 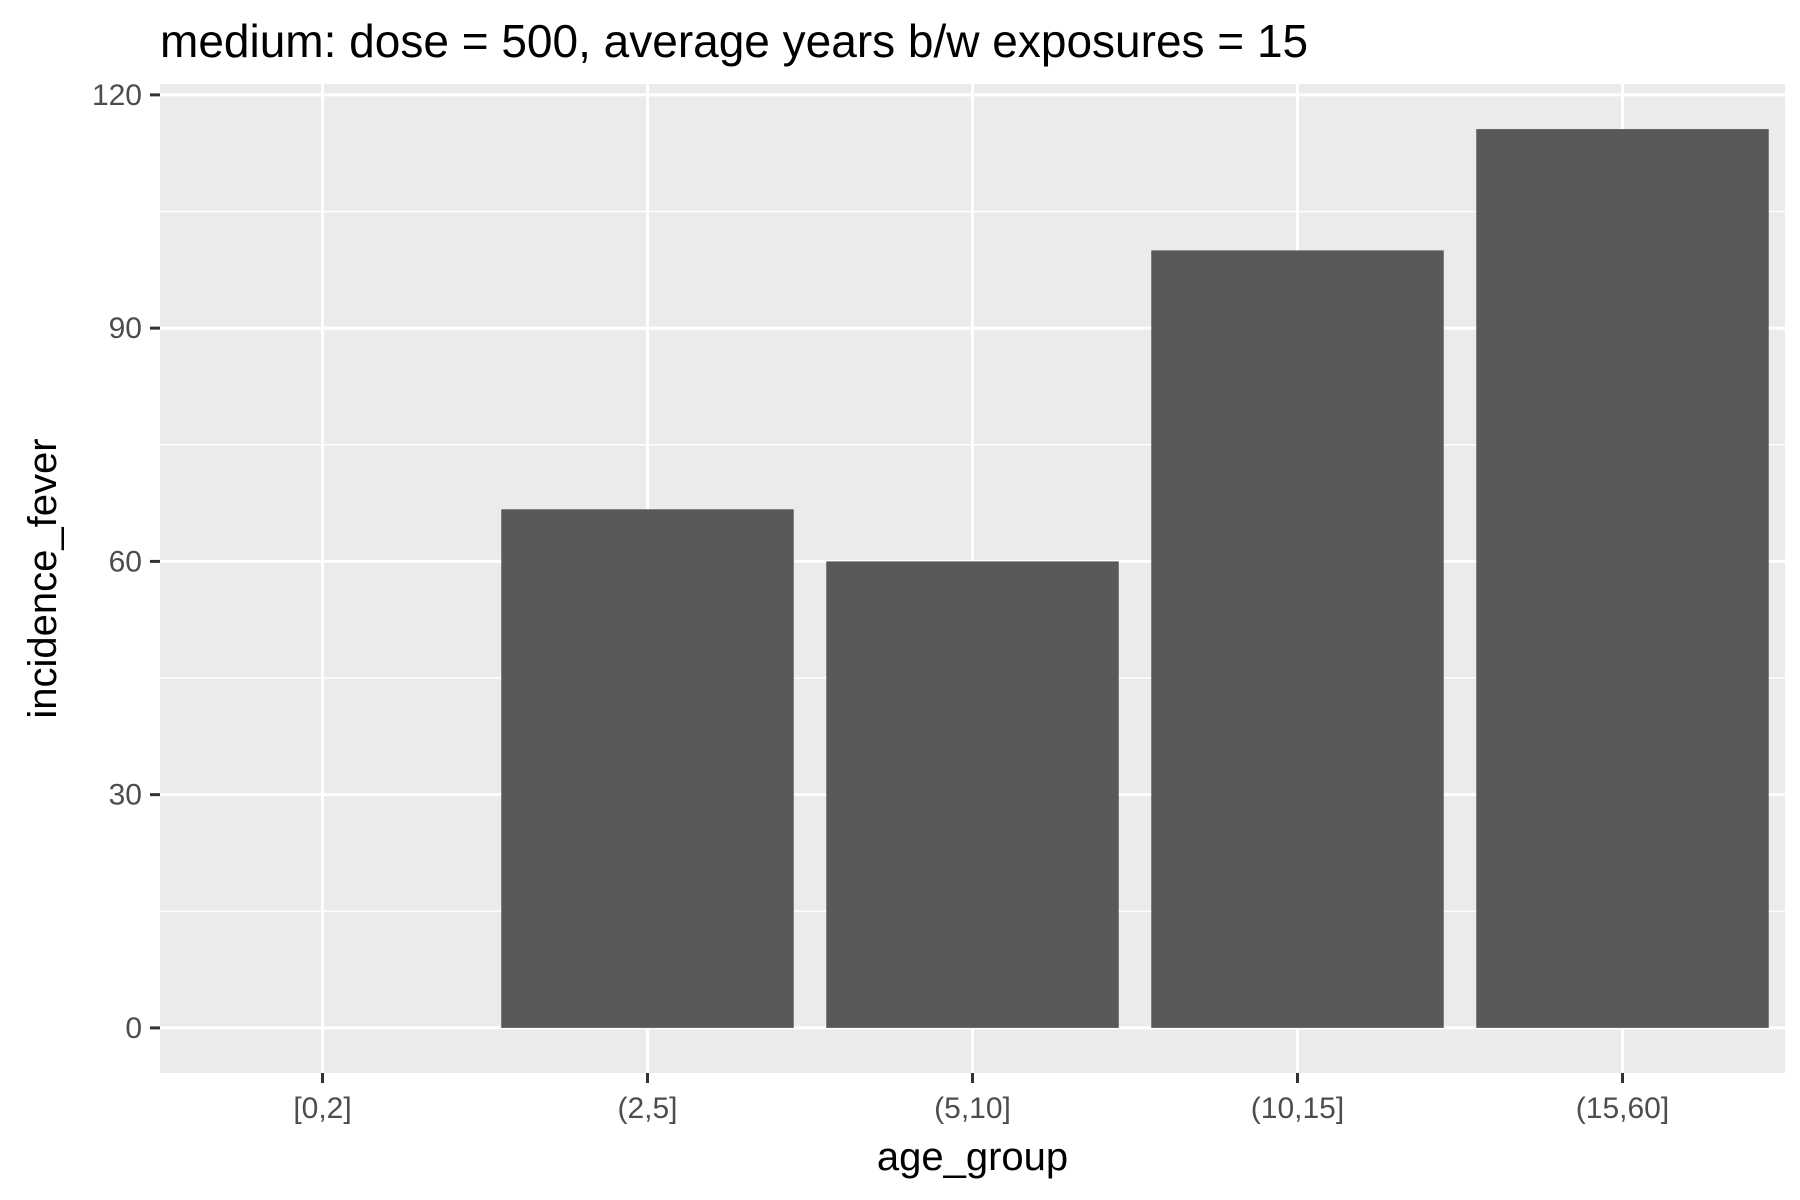 What do you see at coordinates (125, 795) in the screenshot?
I see `y-tick-label: 30` at bounding box center [125, 795].